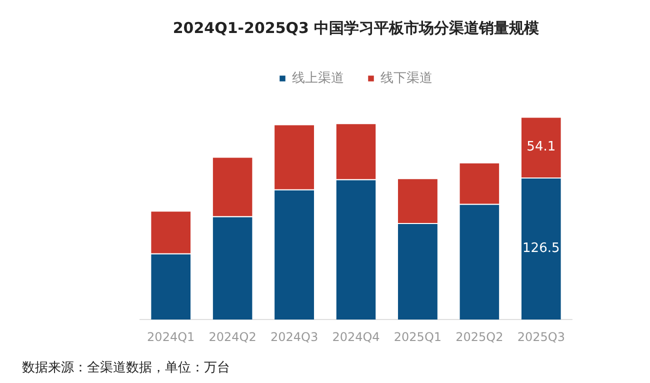  What do you see at coordinates (406, 78) in the screenshot?
I see `legend-label: 线下渠道` at bounding box center [406, 78].